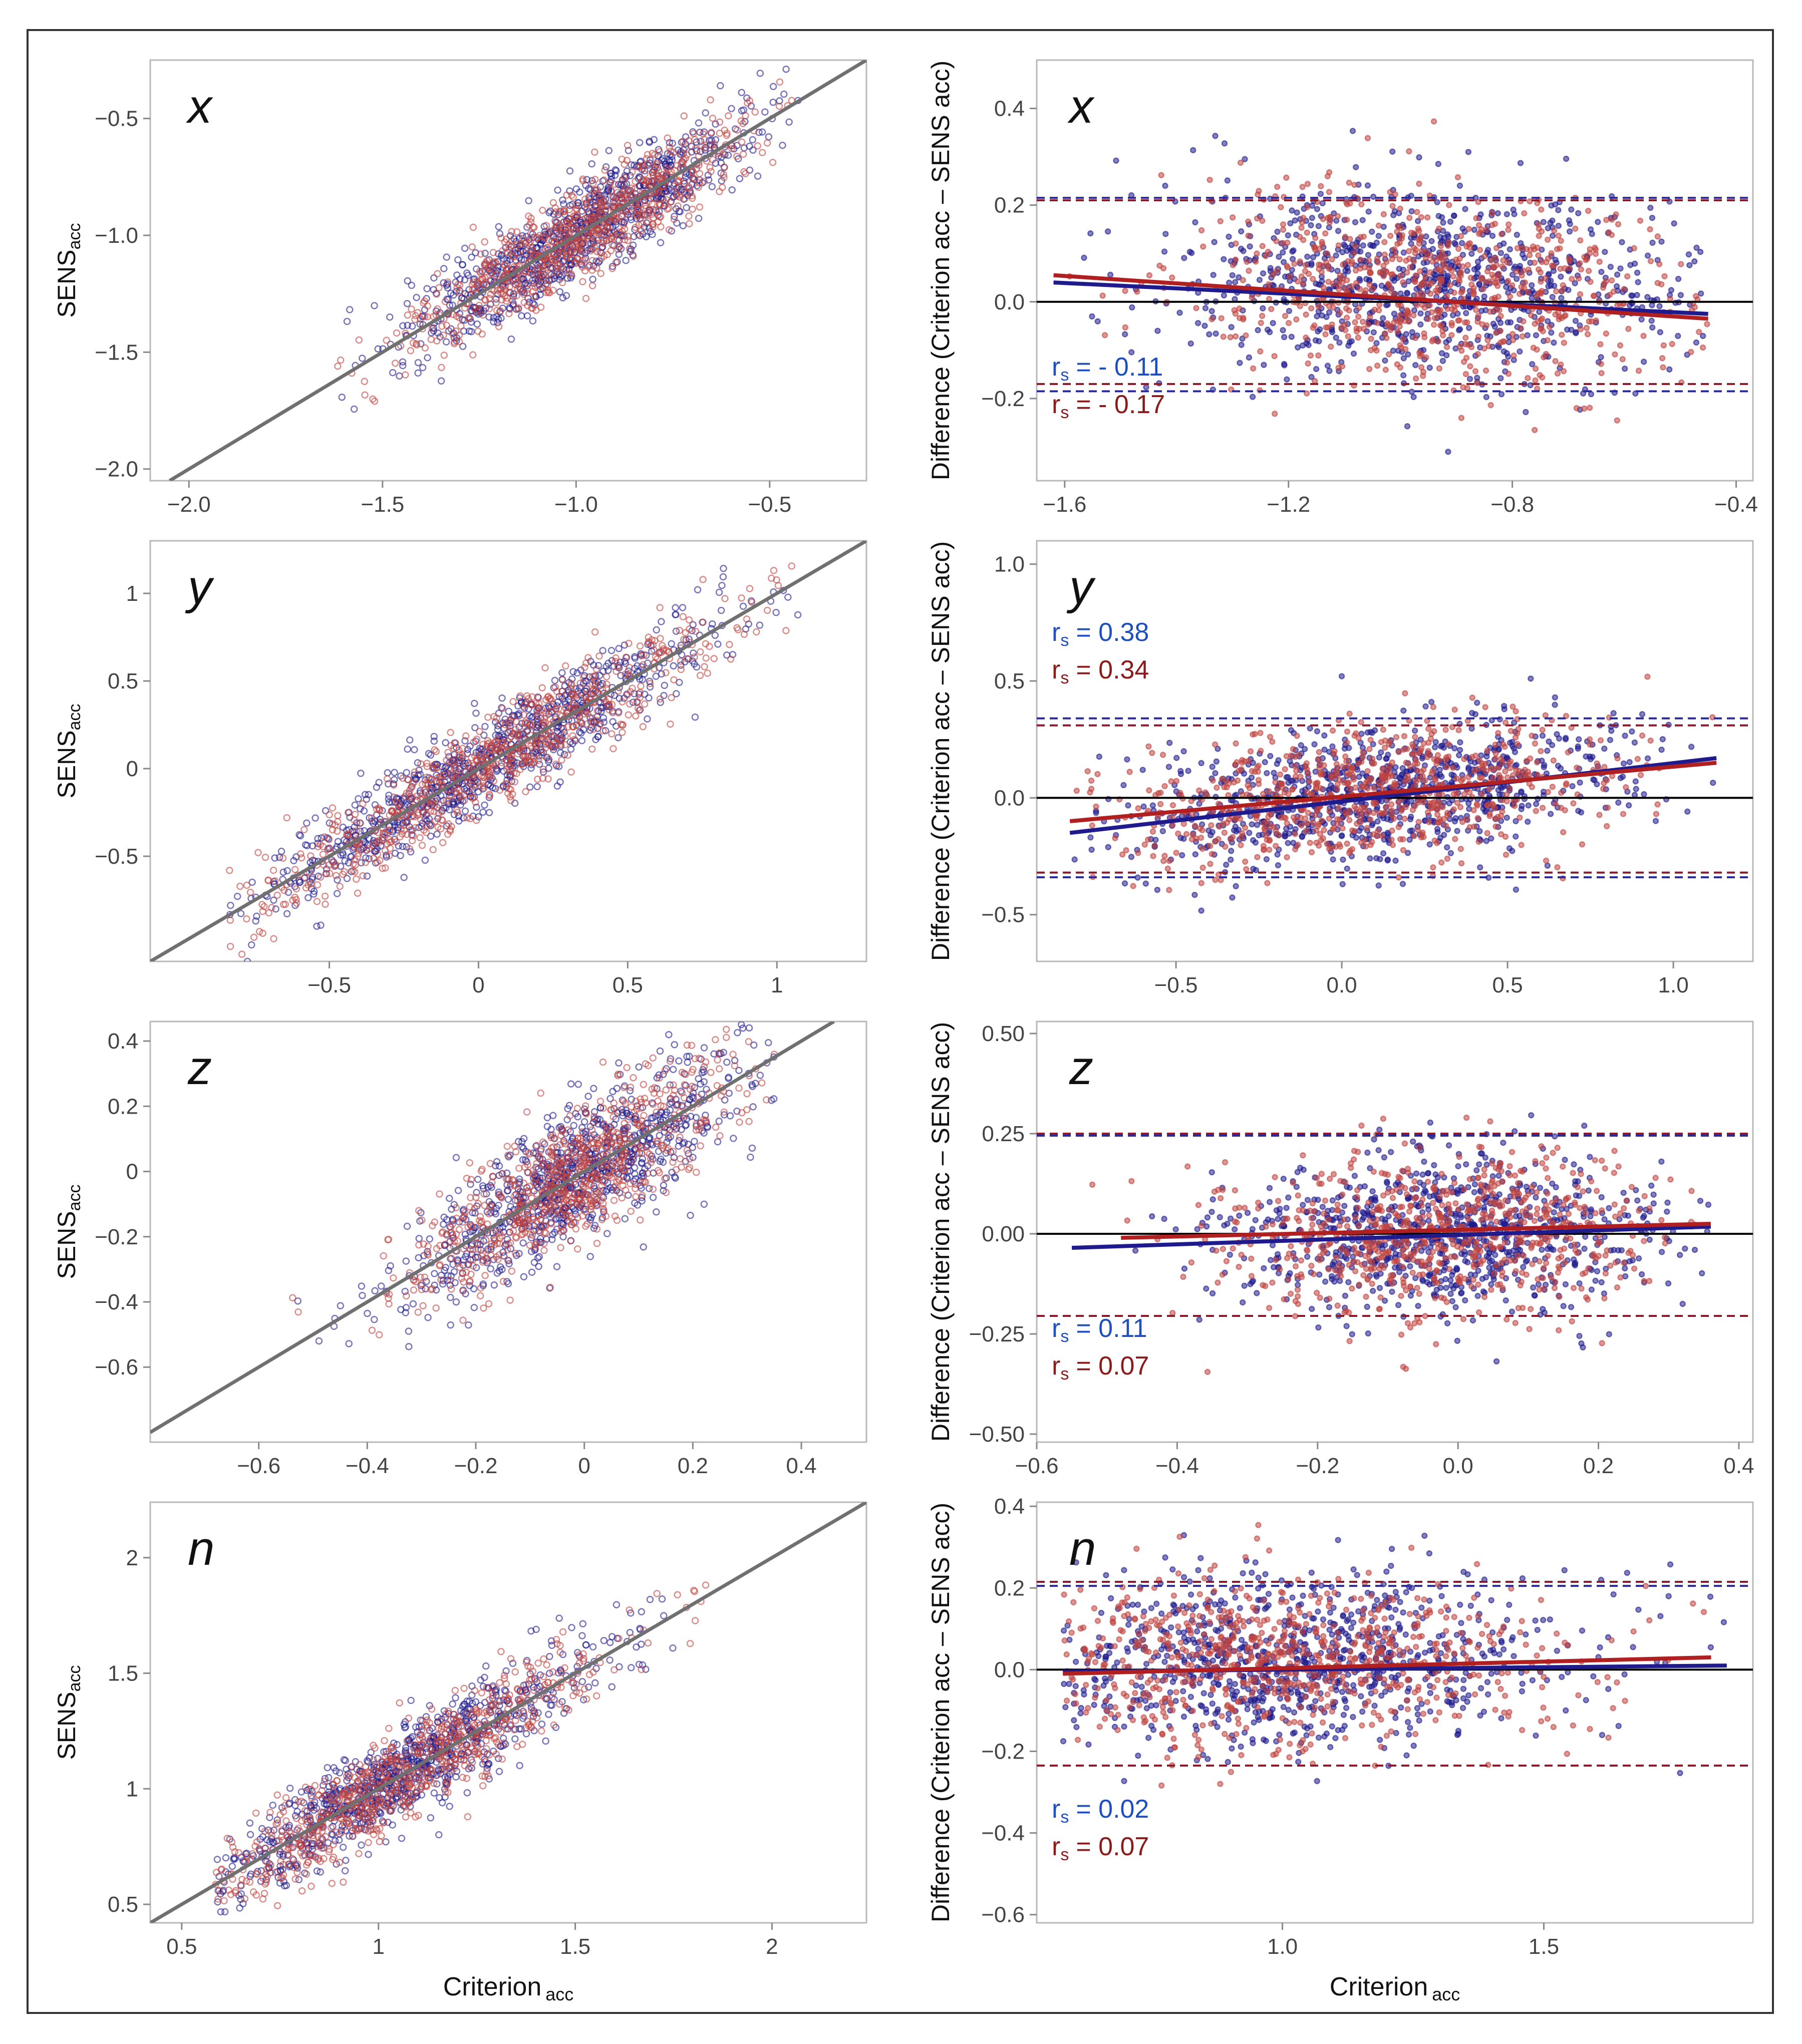 This screenshot has height=2044, width=1802. What do you see at coordinates (382, 504) in the screenshot?
I see `x-tick-label: −1.5` at bounding box center [382, 504].